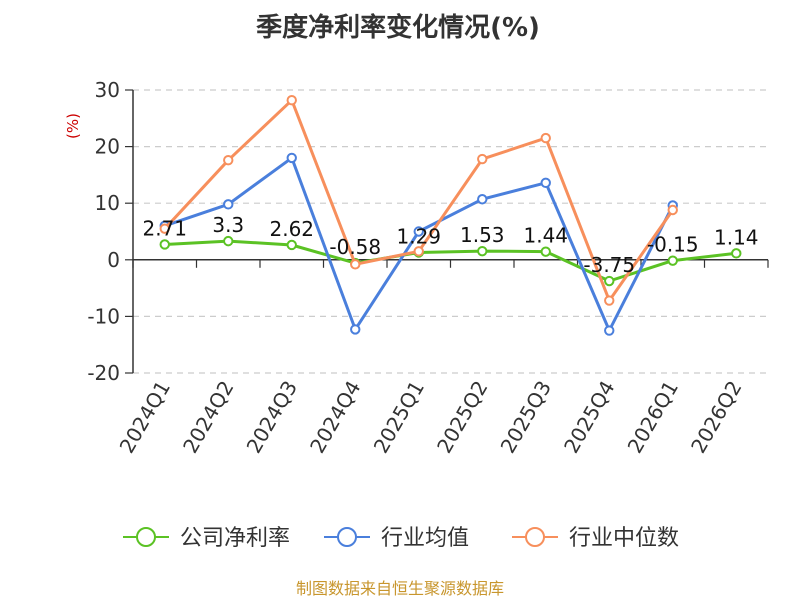  Describe the element at coordinates (526, 417) in the screenshot. I see `x-tick-label: 2025Q3` at that location.